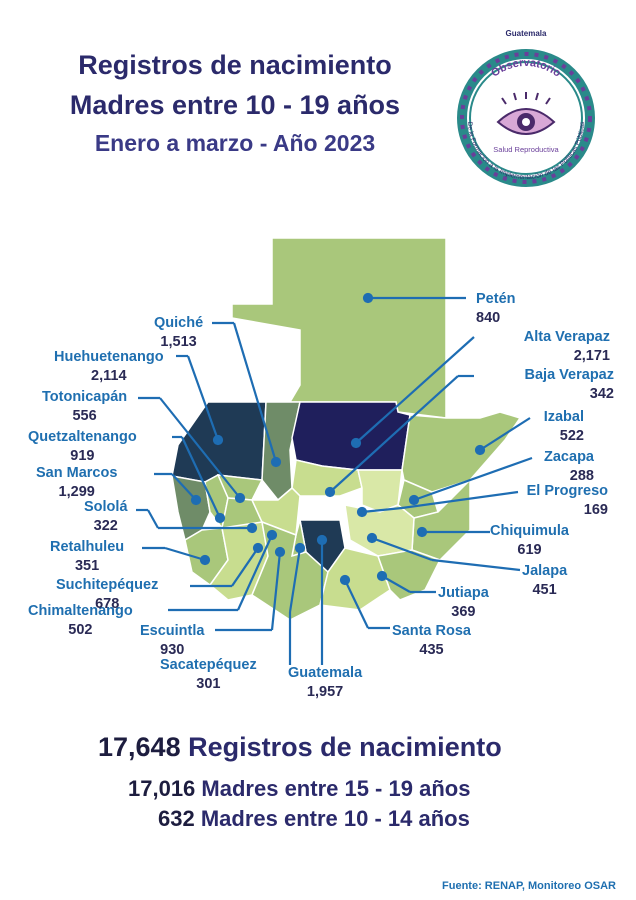 Image resolution: width=636 pixels, height=900 pixels. Describe the element at coordinates (526, 113) in the screenshot. I see `eye-icon` at that location.